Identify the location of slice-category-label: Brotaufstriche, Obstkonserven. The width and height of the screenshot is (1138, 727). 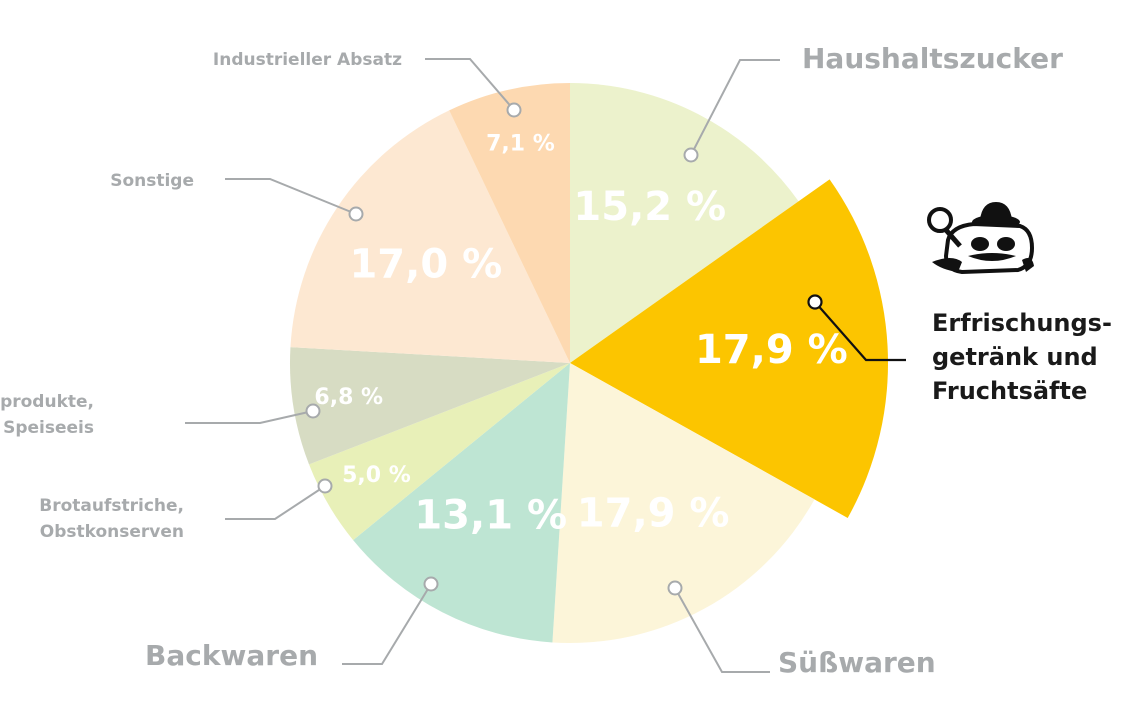
(111, 519).